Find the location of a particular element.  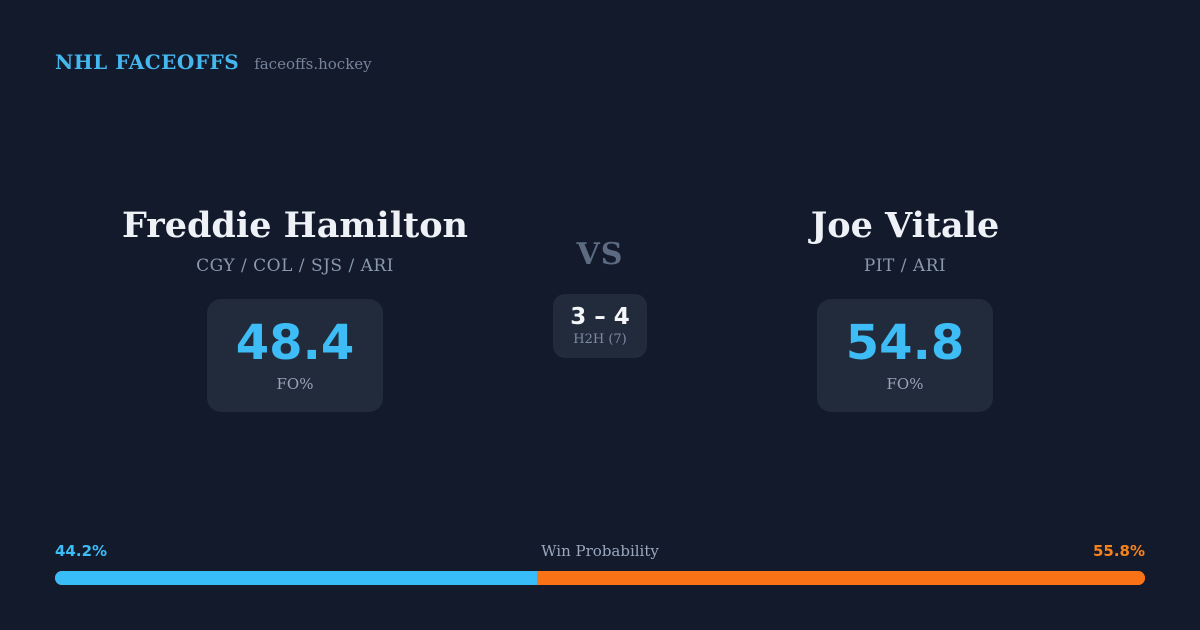

right-stat-card: 54.8 FO% is located at coordinates (905, 355).